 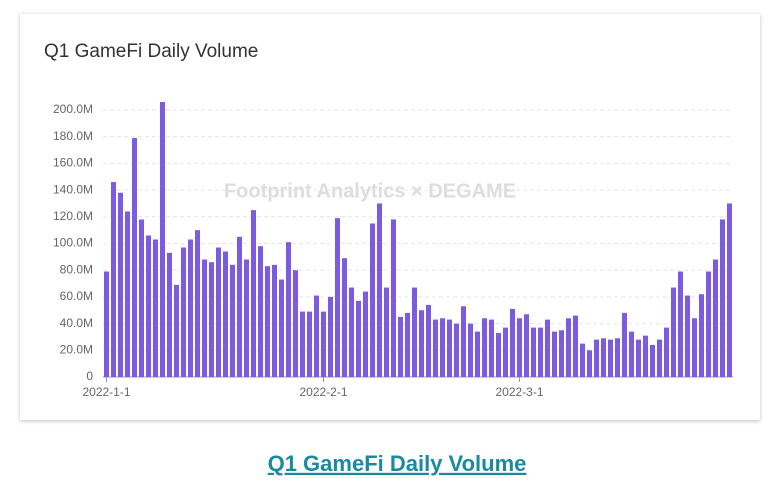 What do you see at coordinates (370, 191) in the screenshot?
I see `watermark: Footprint Analytics × DEGAME` at bounding box center [370, 191].